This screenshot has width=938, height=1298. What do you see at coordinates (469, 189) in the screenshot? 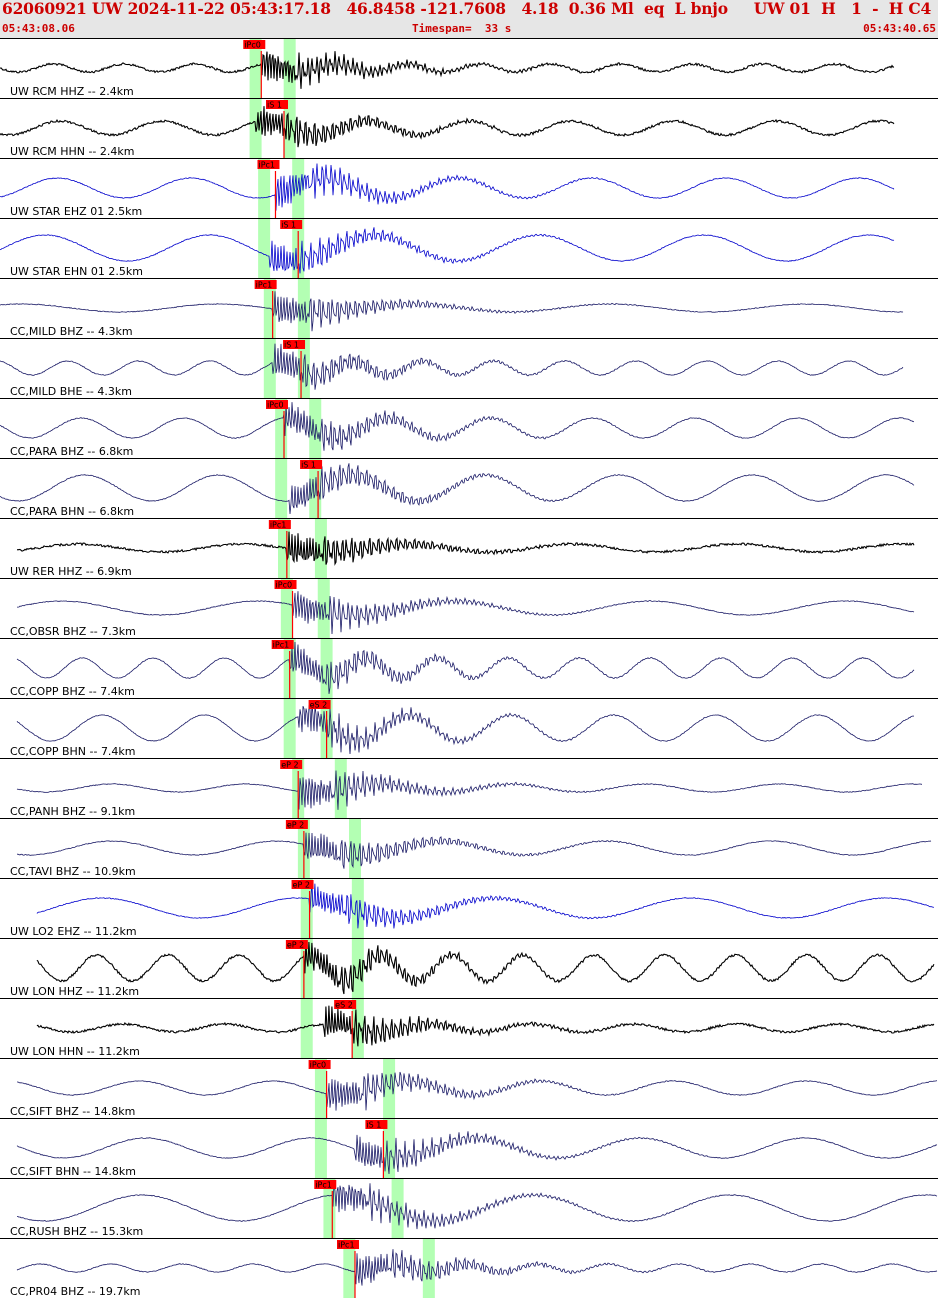
I see `trace-panel: iPc1 UW STAR EHZ 01 2.5km` at bounding box center [469, 189].